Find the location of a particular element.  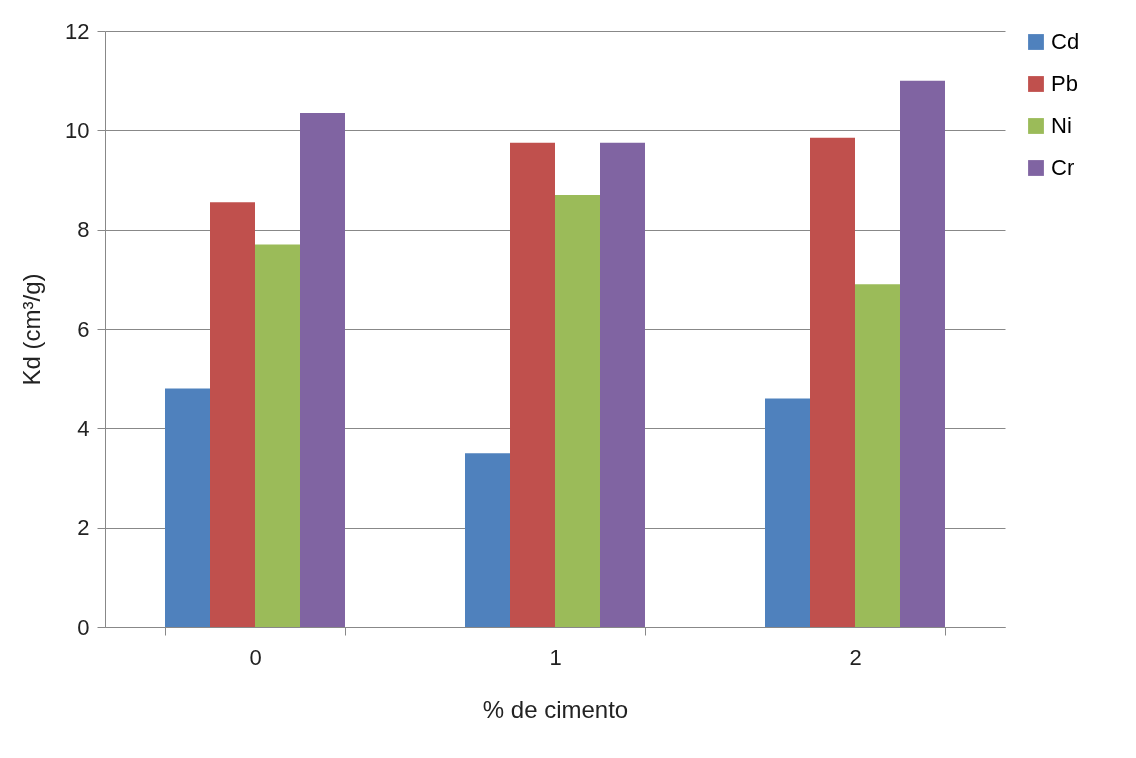

legend-label: Ni is located at coordinates (1061, 125).